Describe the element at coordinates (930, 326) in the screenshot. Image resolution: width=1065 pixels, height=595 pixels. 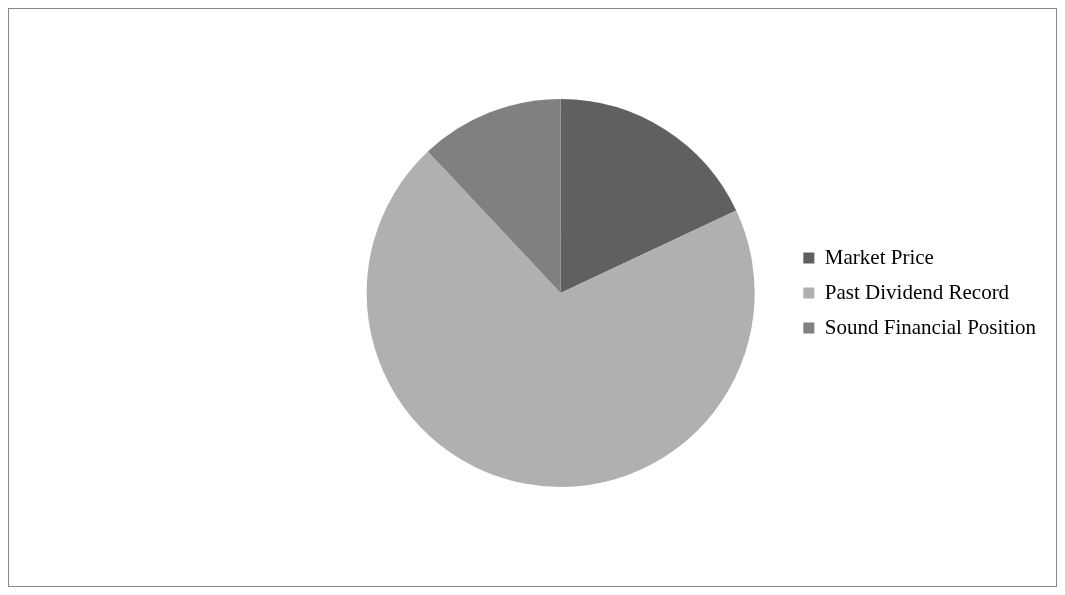
I see `legend-label: Sound Financial Position` at that location.